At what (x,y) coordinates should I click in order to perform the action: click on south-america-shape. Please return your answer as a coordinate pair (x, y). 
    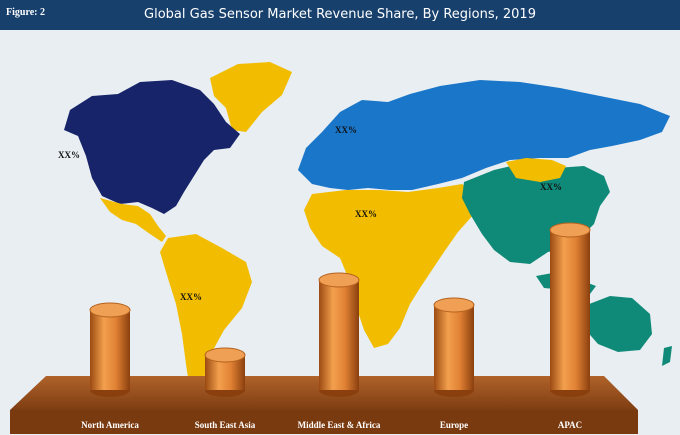
    Looking at the image, I should click on (206, 315).